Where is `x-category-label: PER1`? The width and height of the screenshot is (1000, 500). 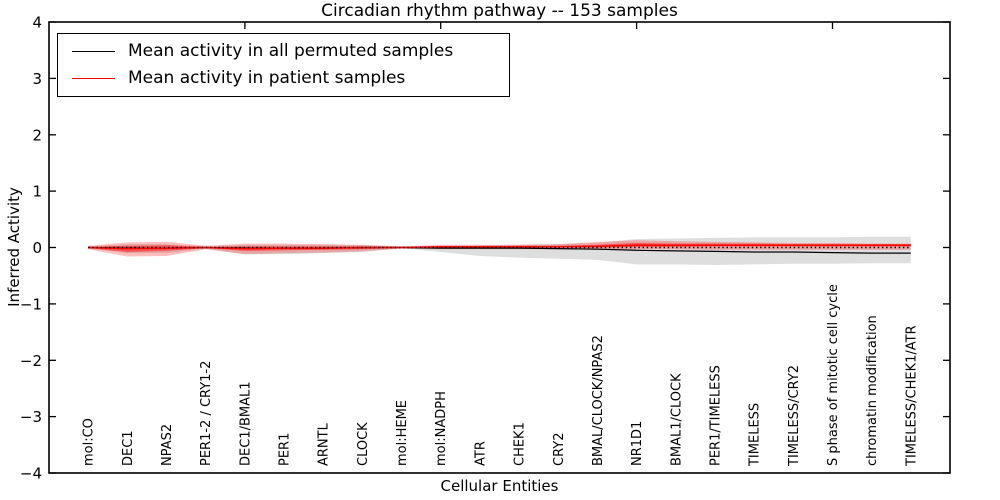 x-category-label: PER1 is located at coordinates (285, 449).